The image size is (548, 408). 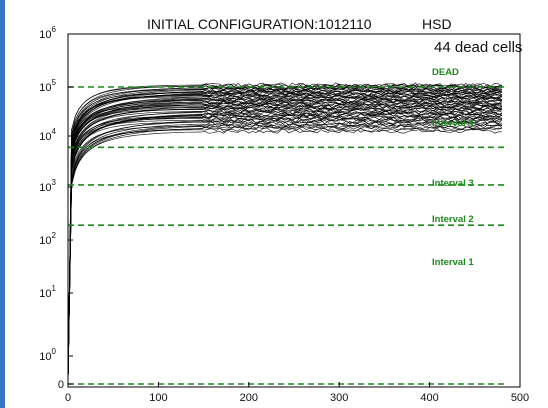 What do you see at coordinates (61, 385) in the screenshot?
I see `y-tick-label: 0` at bounding box center [61, 385].